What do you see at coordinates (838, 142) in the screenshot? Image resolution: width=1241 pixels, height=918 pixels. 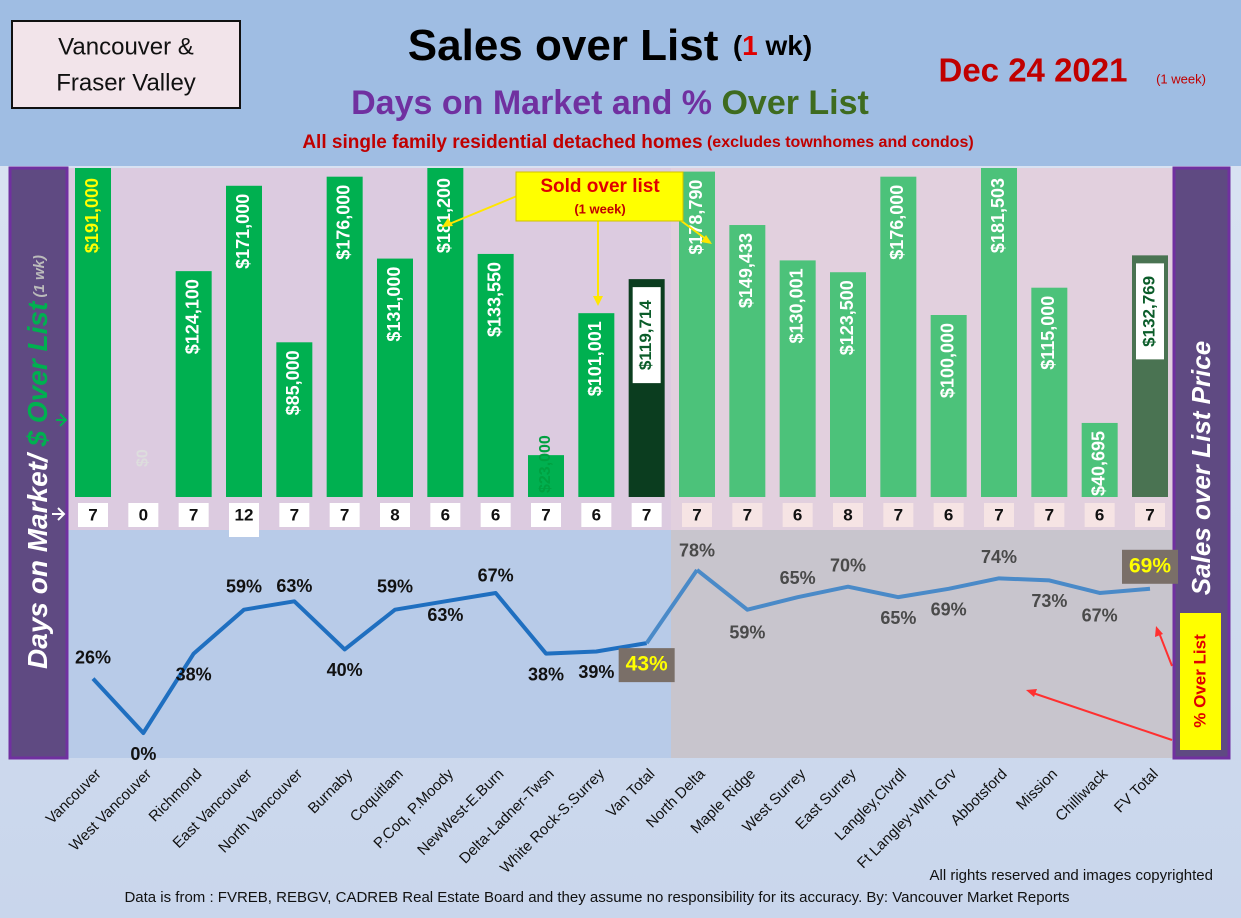 I see `description-note: (excludes townhomes and condos)` at bounding box center [838, 142].